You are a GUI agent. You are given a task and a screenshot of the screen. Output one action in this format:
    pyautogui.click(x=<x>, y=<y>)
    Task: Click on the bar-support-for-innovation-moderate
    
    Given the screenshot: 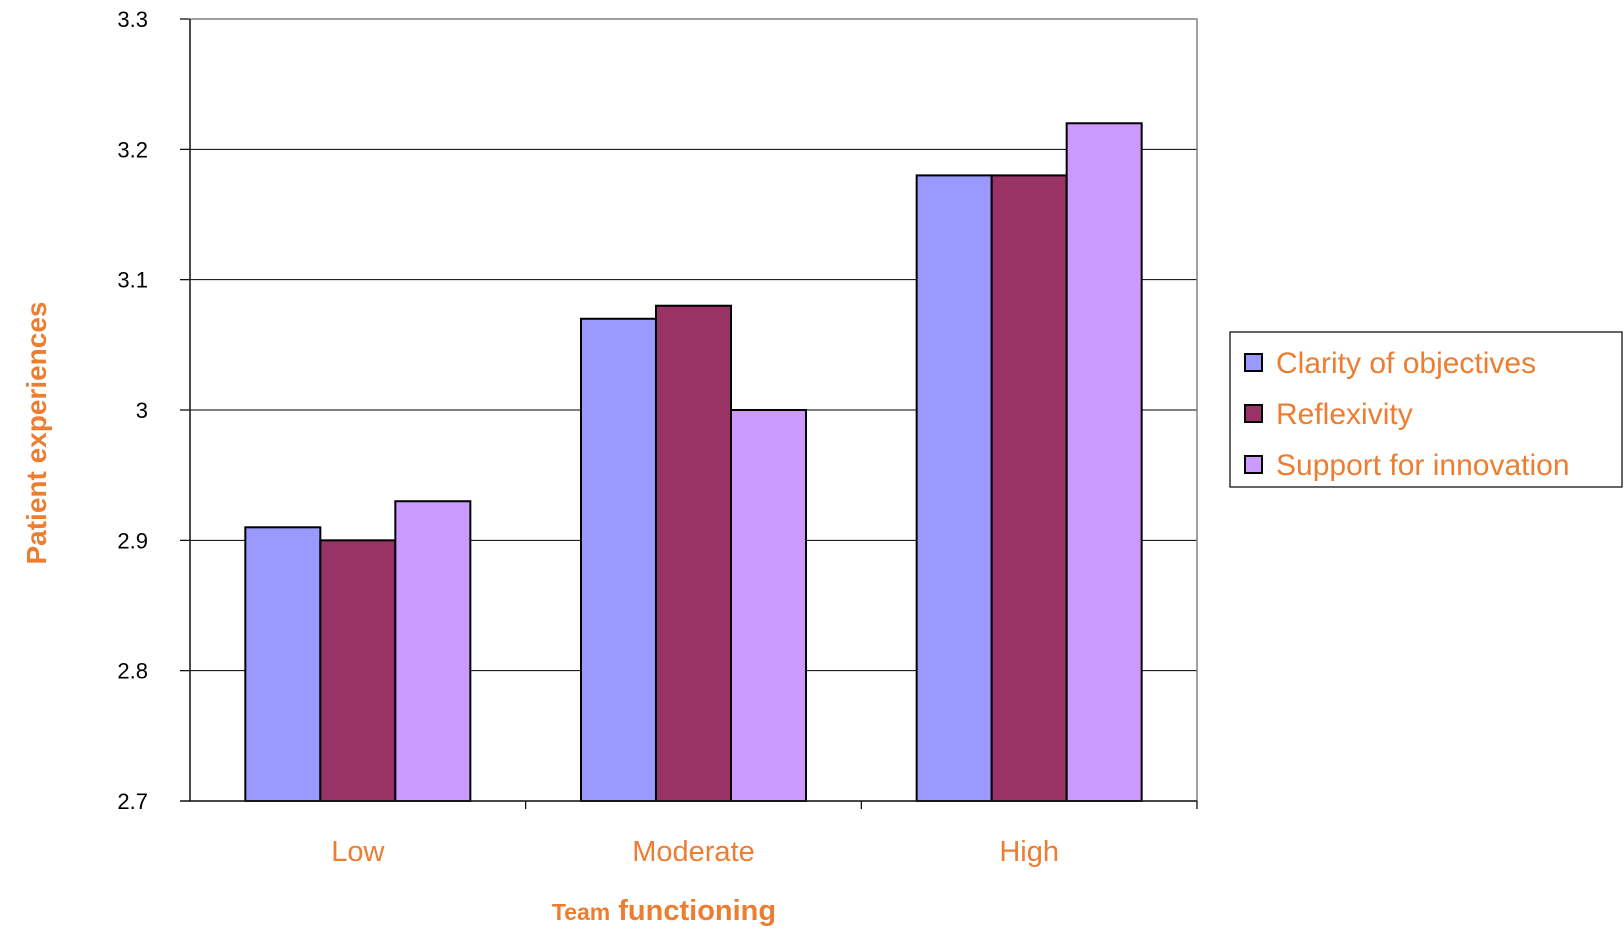 What is the action you would take?
    pyautogui.click(x=768, y=605)
    